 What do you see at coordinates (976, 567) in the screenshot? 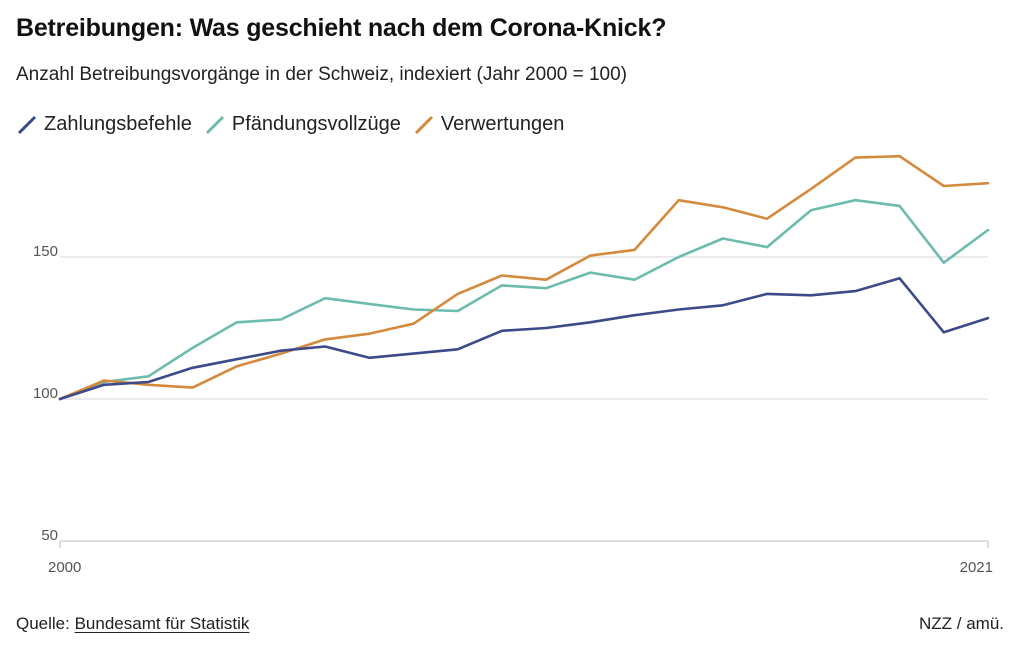
I see `x-tick-label-2021: 2021` at bounding box center [976, 567].